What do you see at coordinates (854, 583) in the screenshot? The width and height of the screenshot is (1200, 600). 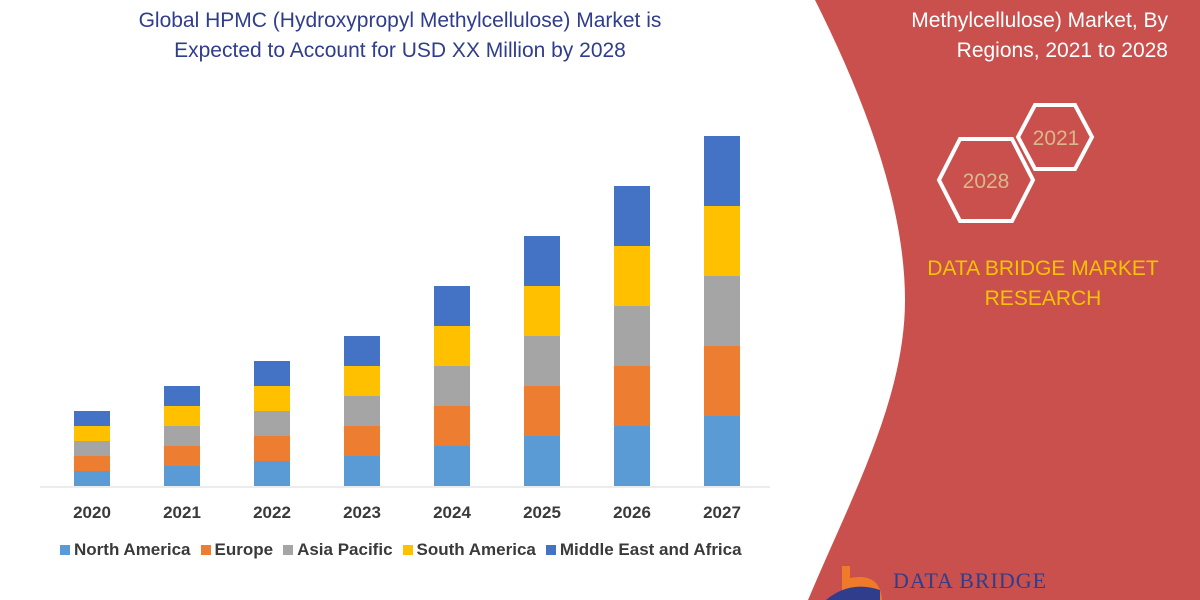 I see `logo-icon` at bounding box center [854, 583].